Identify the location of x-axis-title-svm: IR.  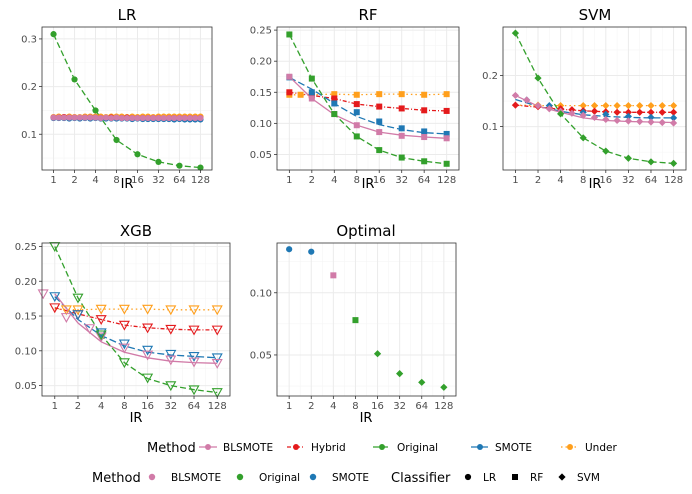
(595, 184).